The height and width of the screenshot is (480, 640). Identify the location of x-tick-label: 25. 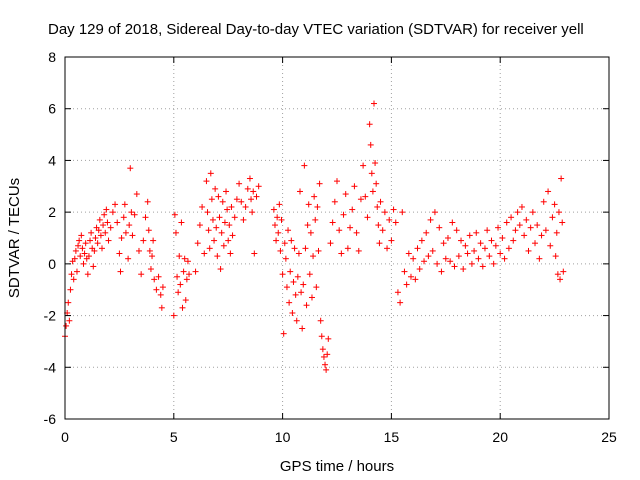
(609, 437).